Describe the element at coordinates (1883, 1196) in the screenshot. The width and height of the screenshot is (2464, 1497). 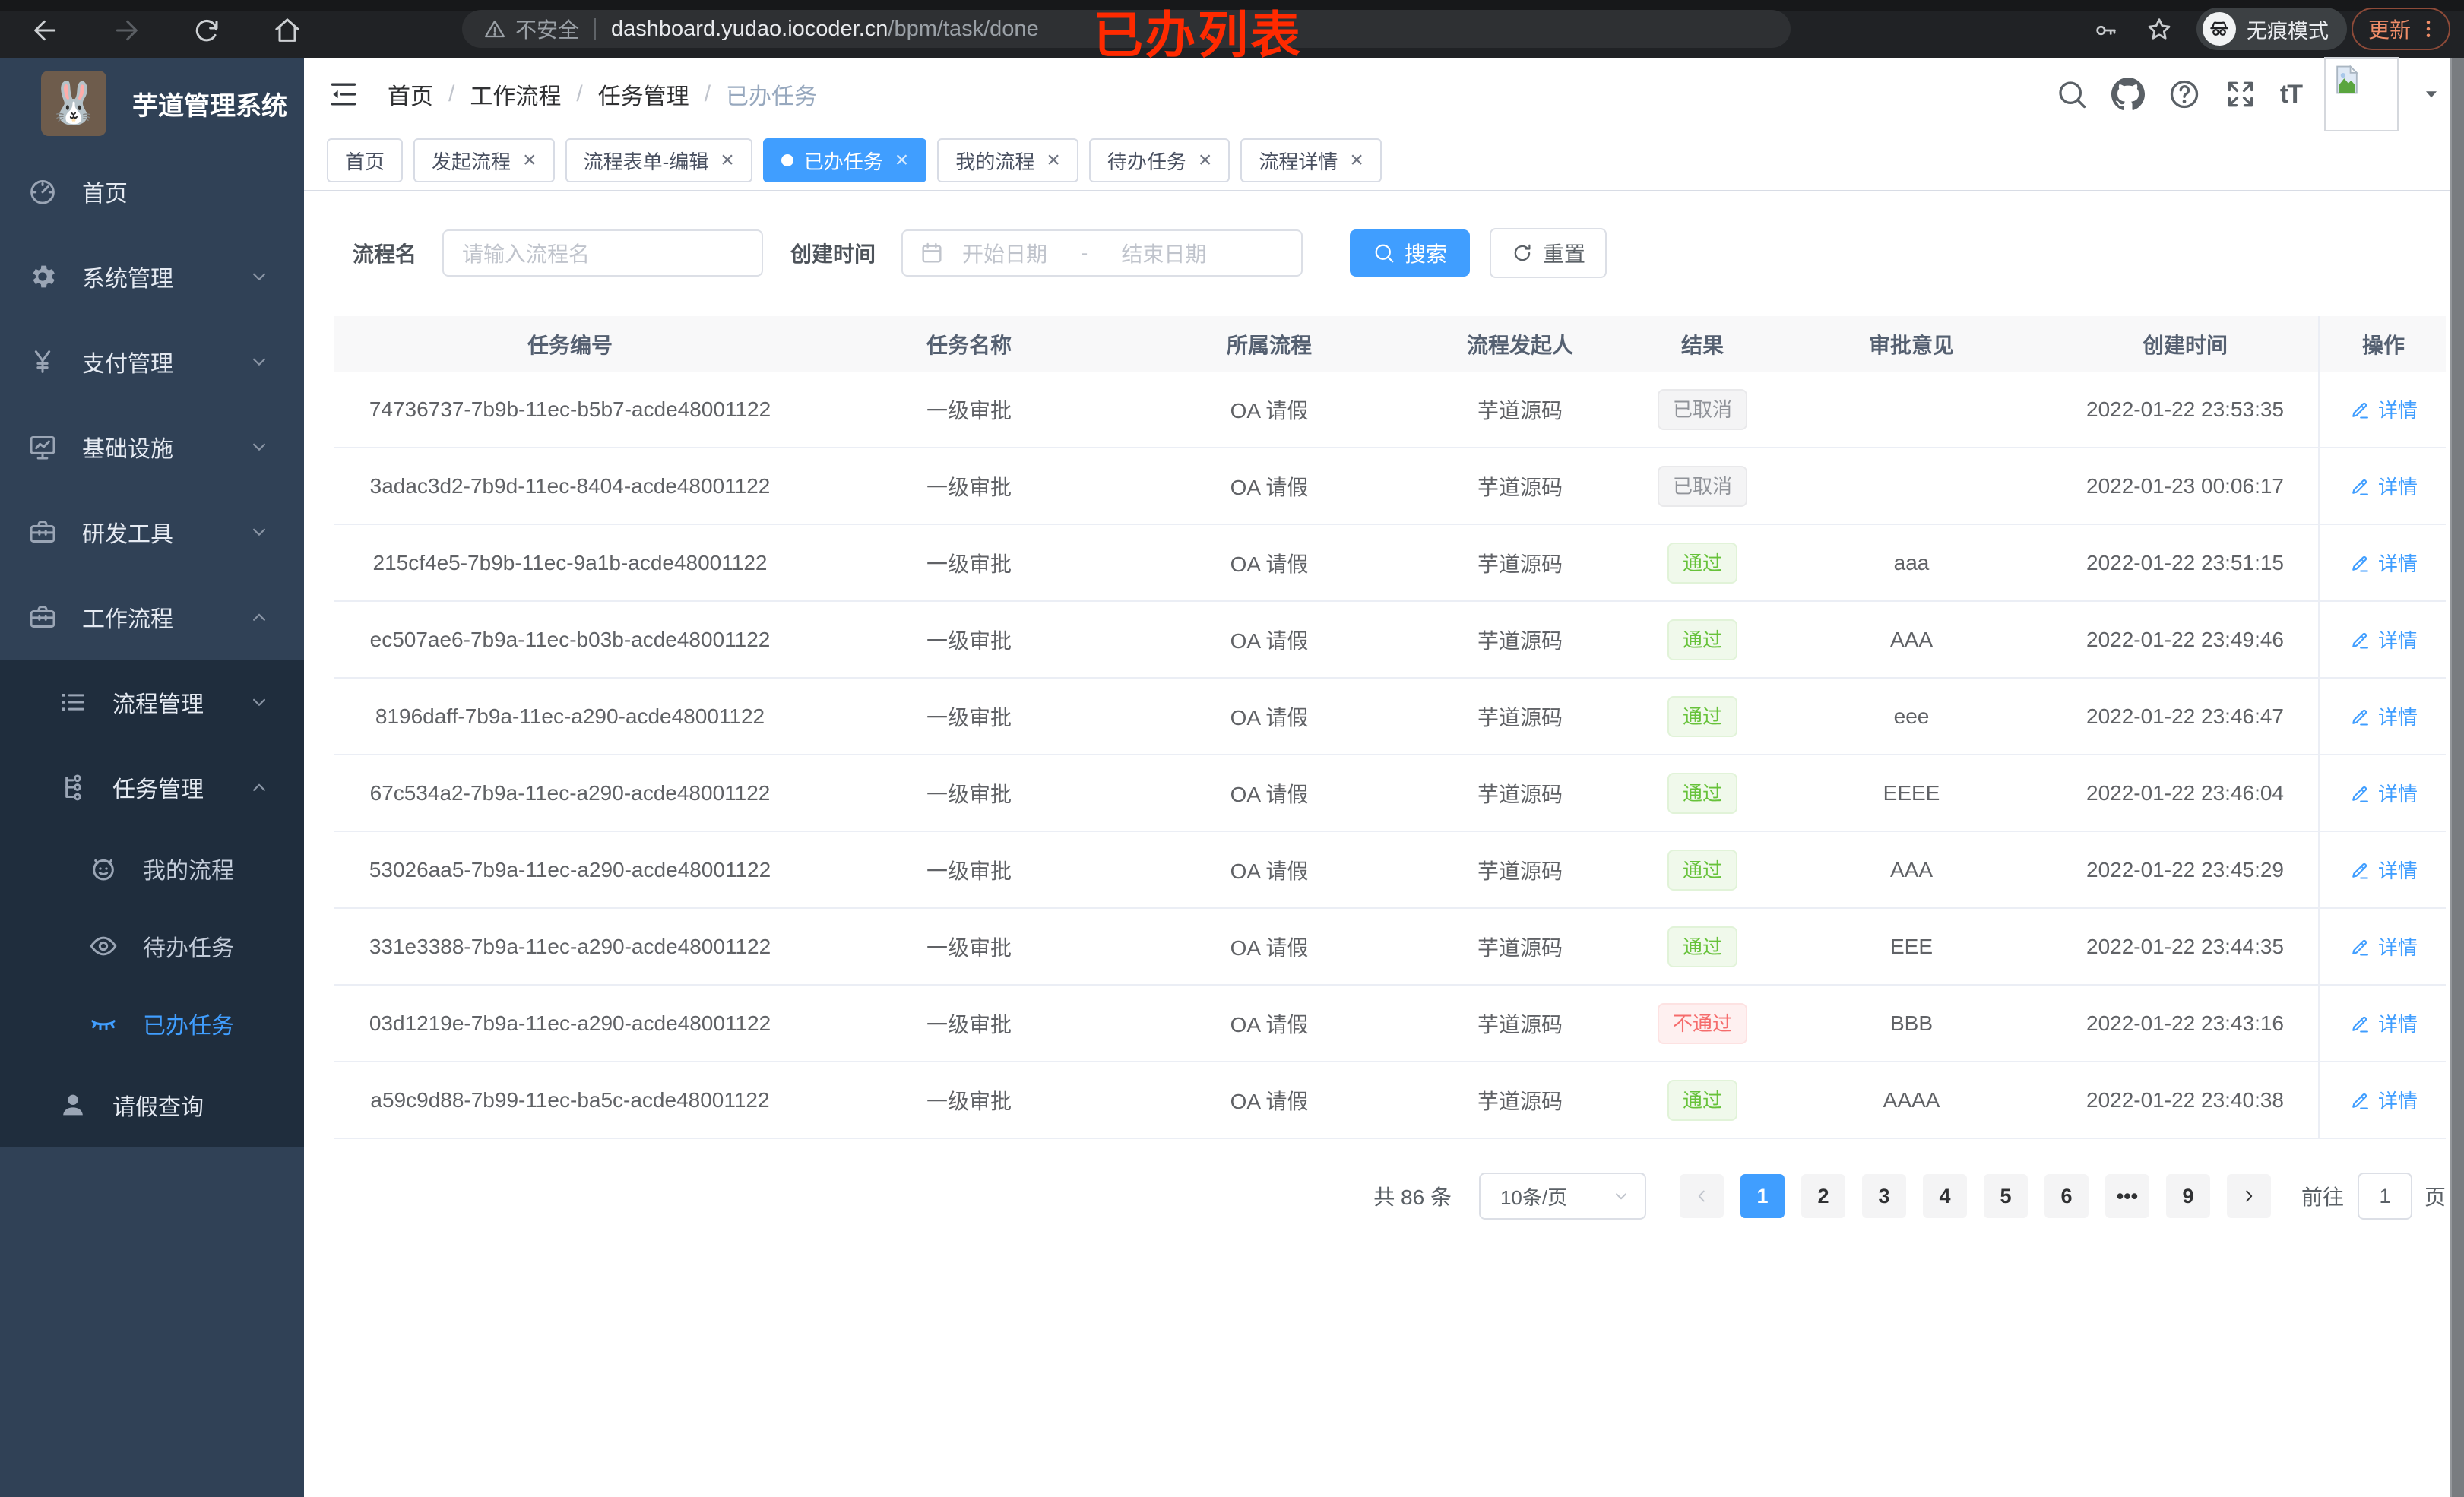
I see `page-button-3: 3` at that location.